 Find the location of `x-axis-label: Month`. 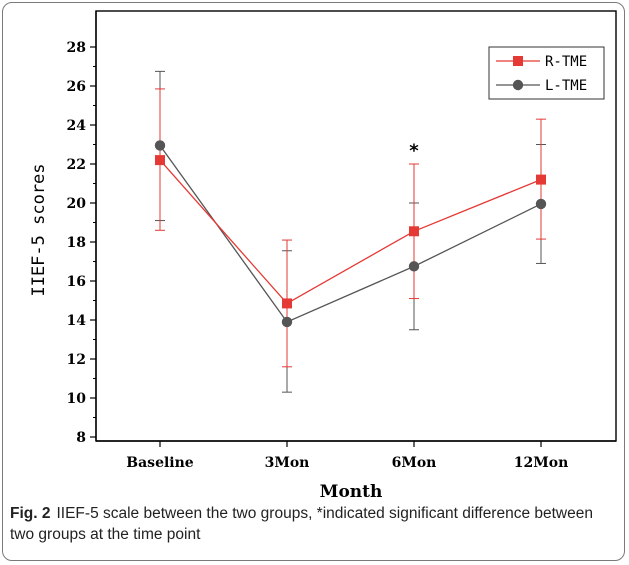

x-axis-label: Month is located at coordinates (351, 491).